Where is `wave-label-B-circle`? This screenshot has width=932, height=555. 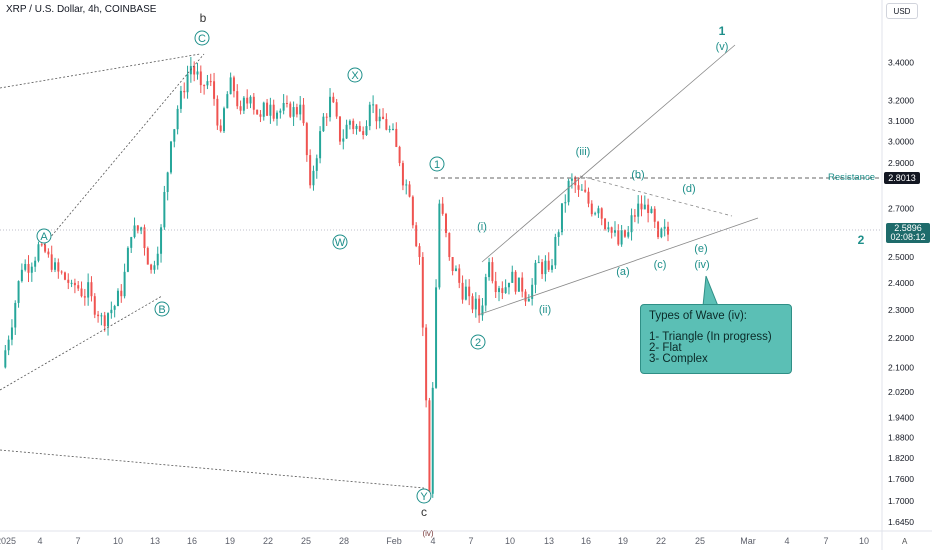
wave-label-B-circle is located at coordinates (162, 309).